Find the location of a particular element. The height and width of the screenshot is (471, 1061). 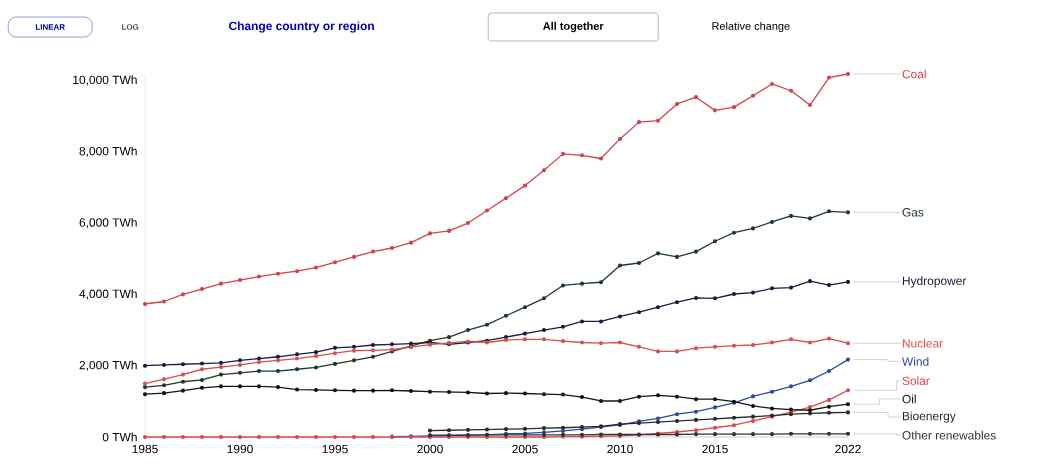

x-tick-label: 2022 is located at coordinates (848, 449).